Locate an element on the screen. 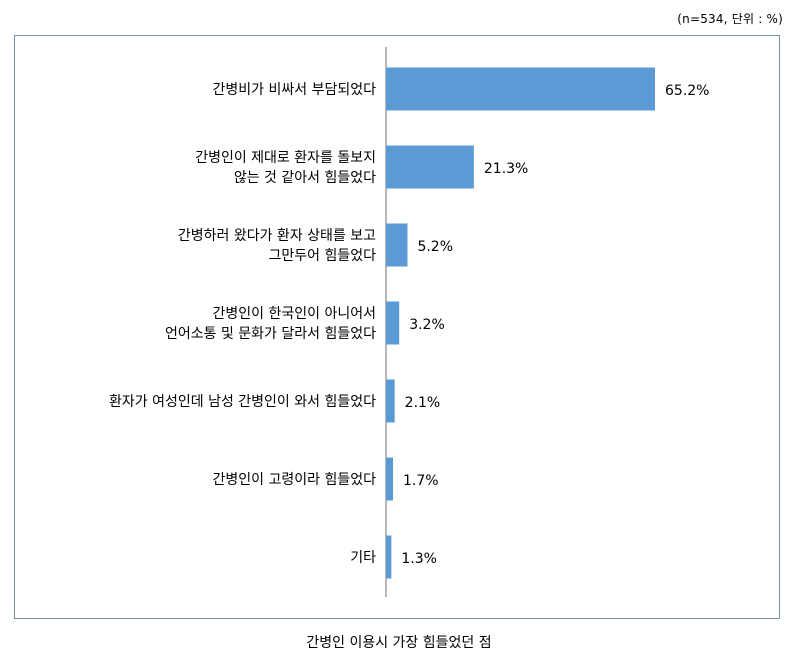  data-label: 2.1% is located at coordinates (423, 403).